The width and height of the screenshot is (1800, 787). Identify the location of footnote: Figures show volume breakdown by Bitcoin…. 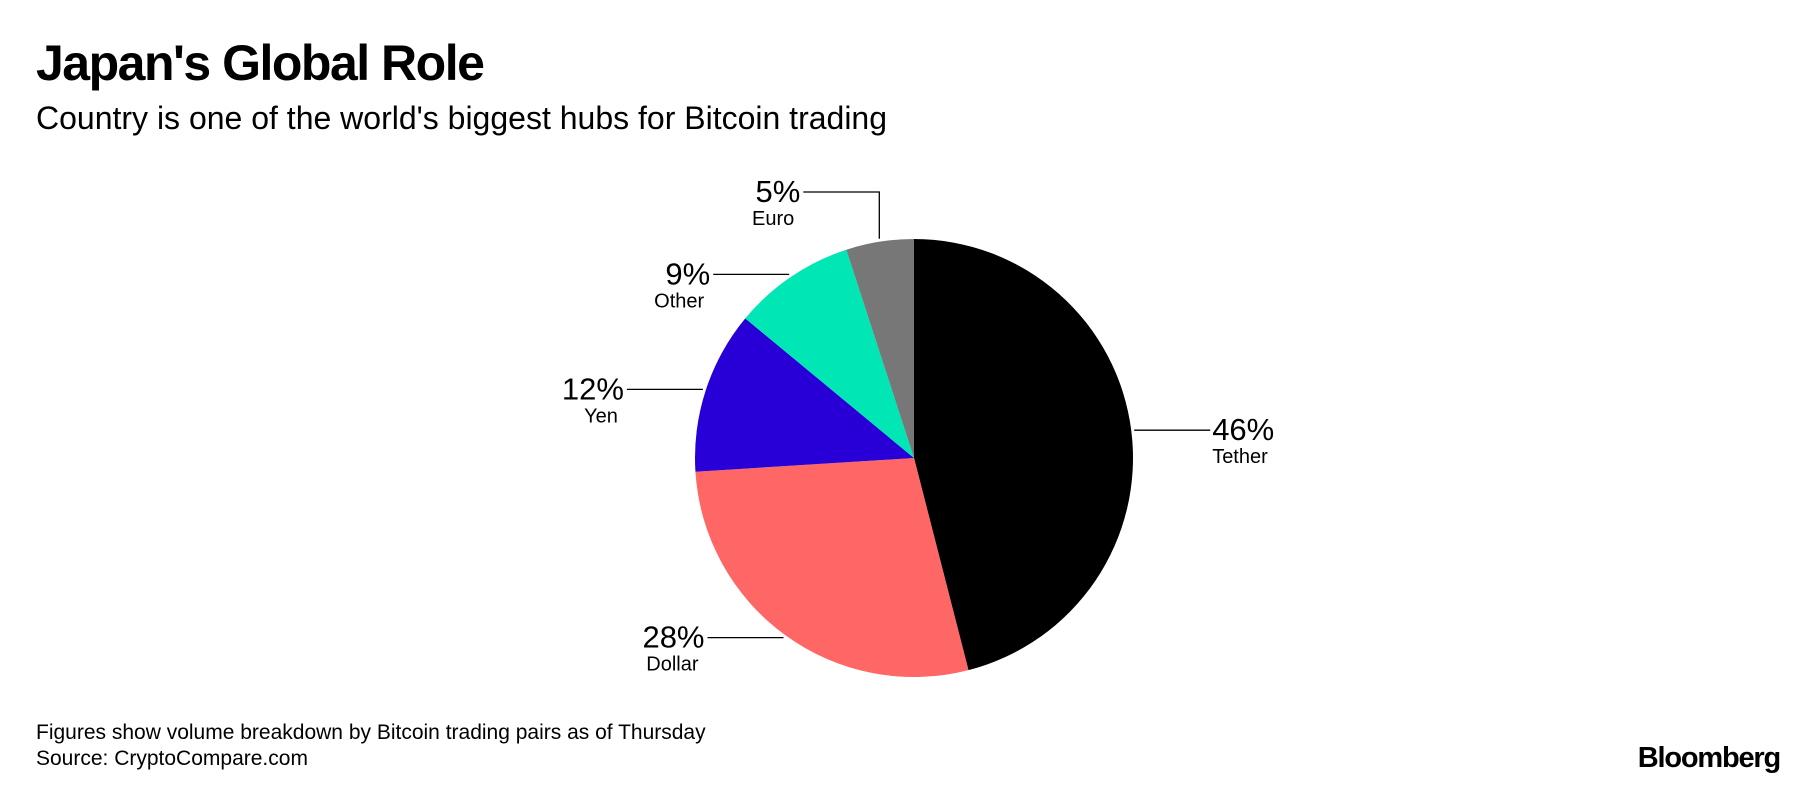
(371, 746).